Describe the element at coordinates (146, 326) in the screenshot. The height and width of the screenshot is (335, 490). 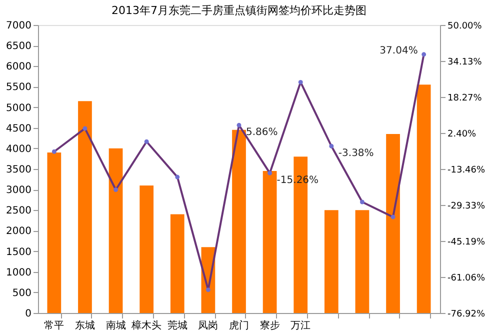
I see `x-tick-label: 樟木头` at that location.